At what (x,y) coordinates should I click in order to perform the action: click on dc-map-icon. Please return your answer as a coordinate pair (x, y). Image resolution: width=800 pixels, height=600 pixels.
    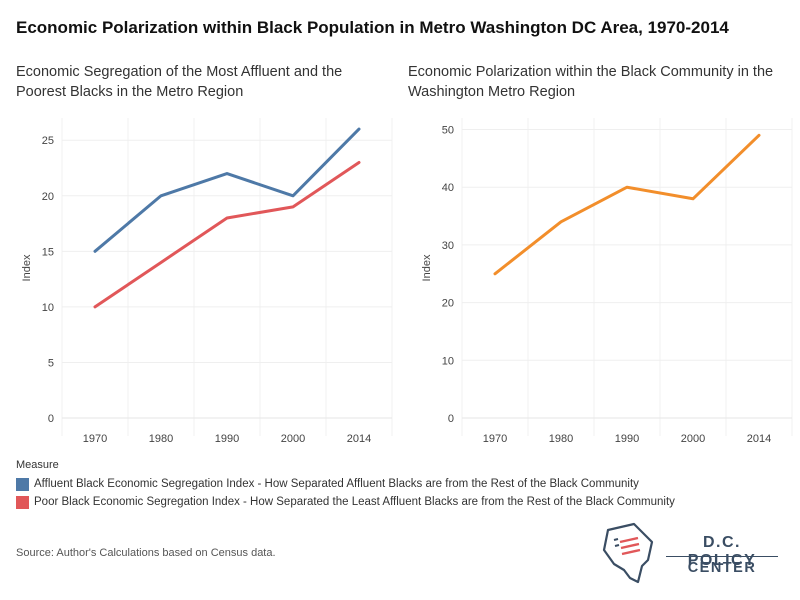
    Looking at the image, I should click on (628, 553).